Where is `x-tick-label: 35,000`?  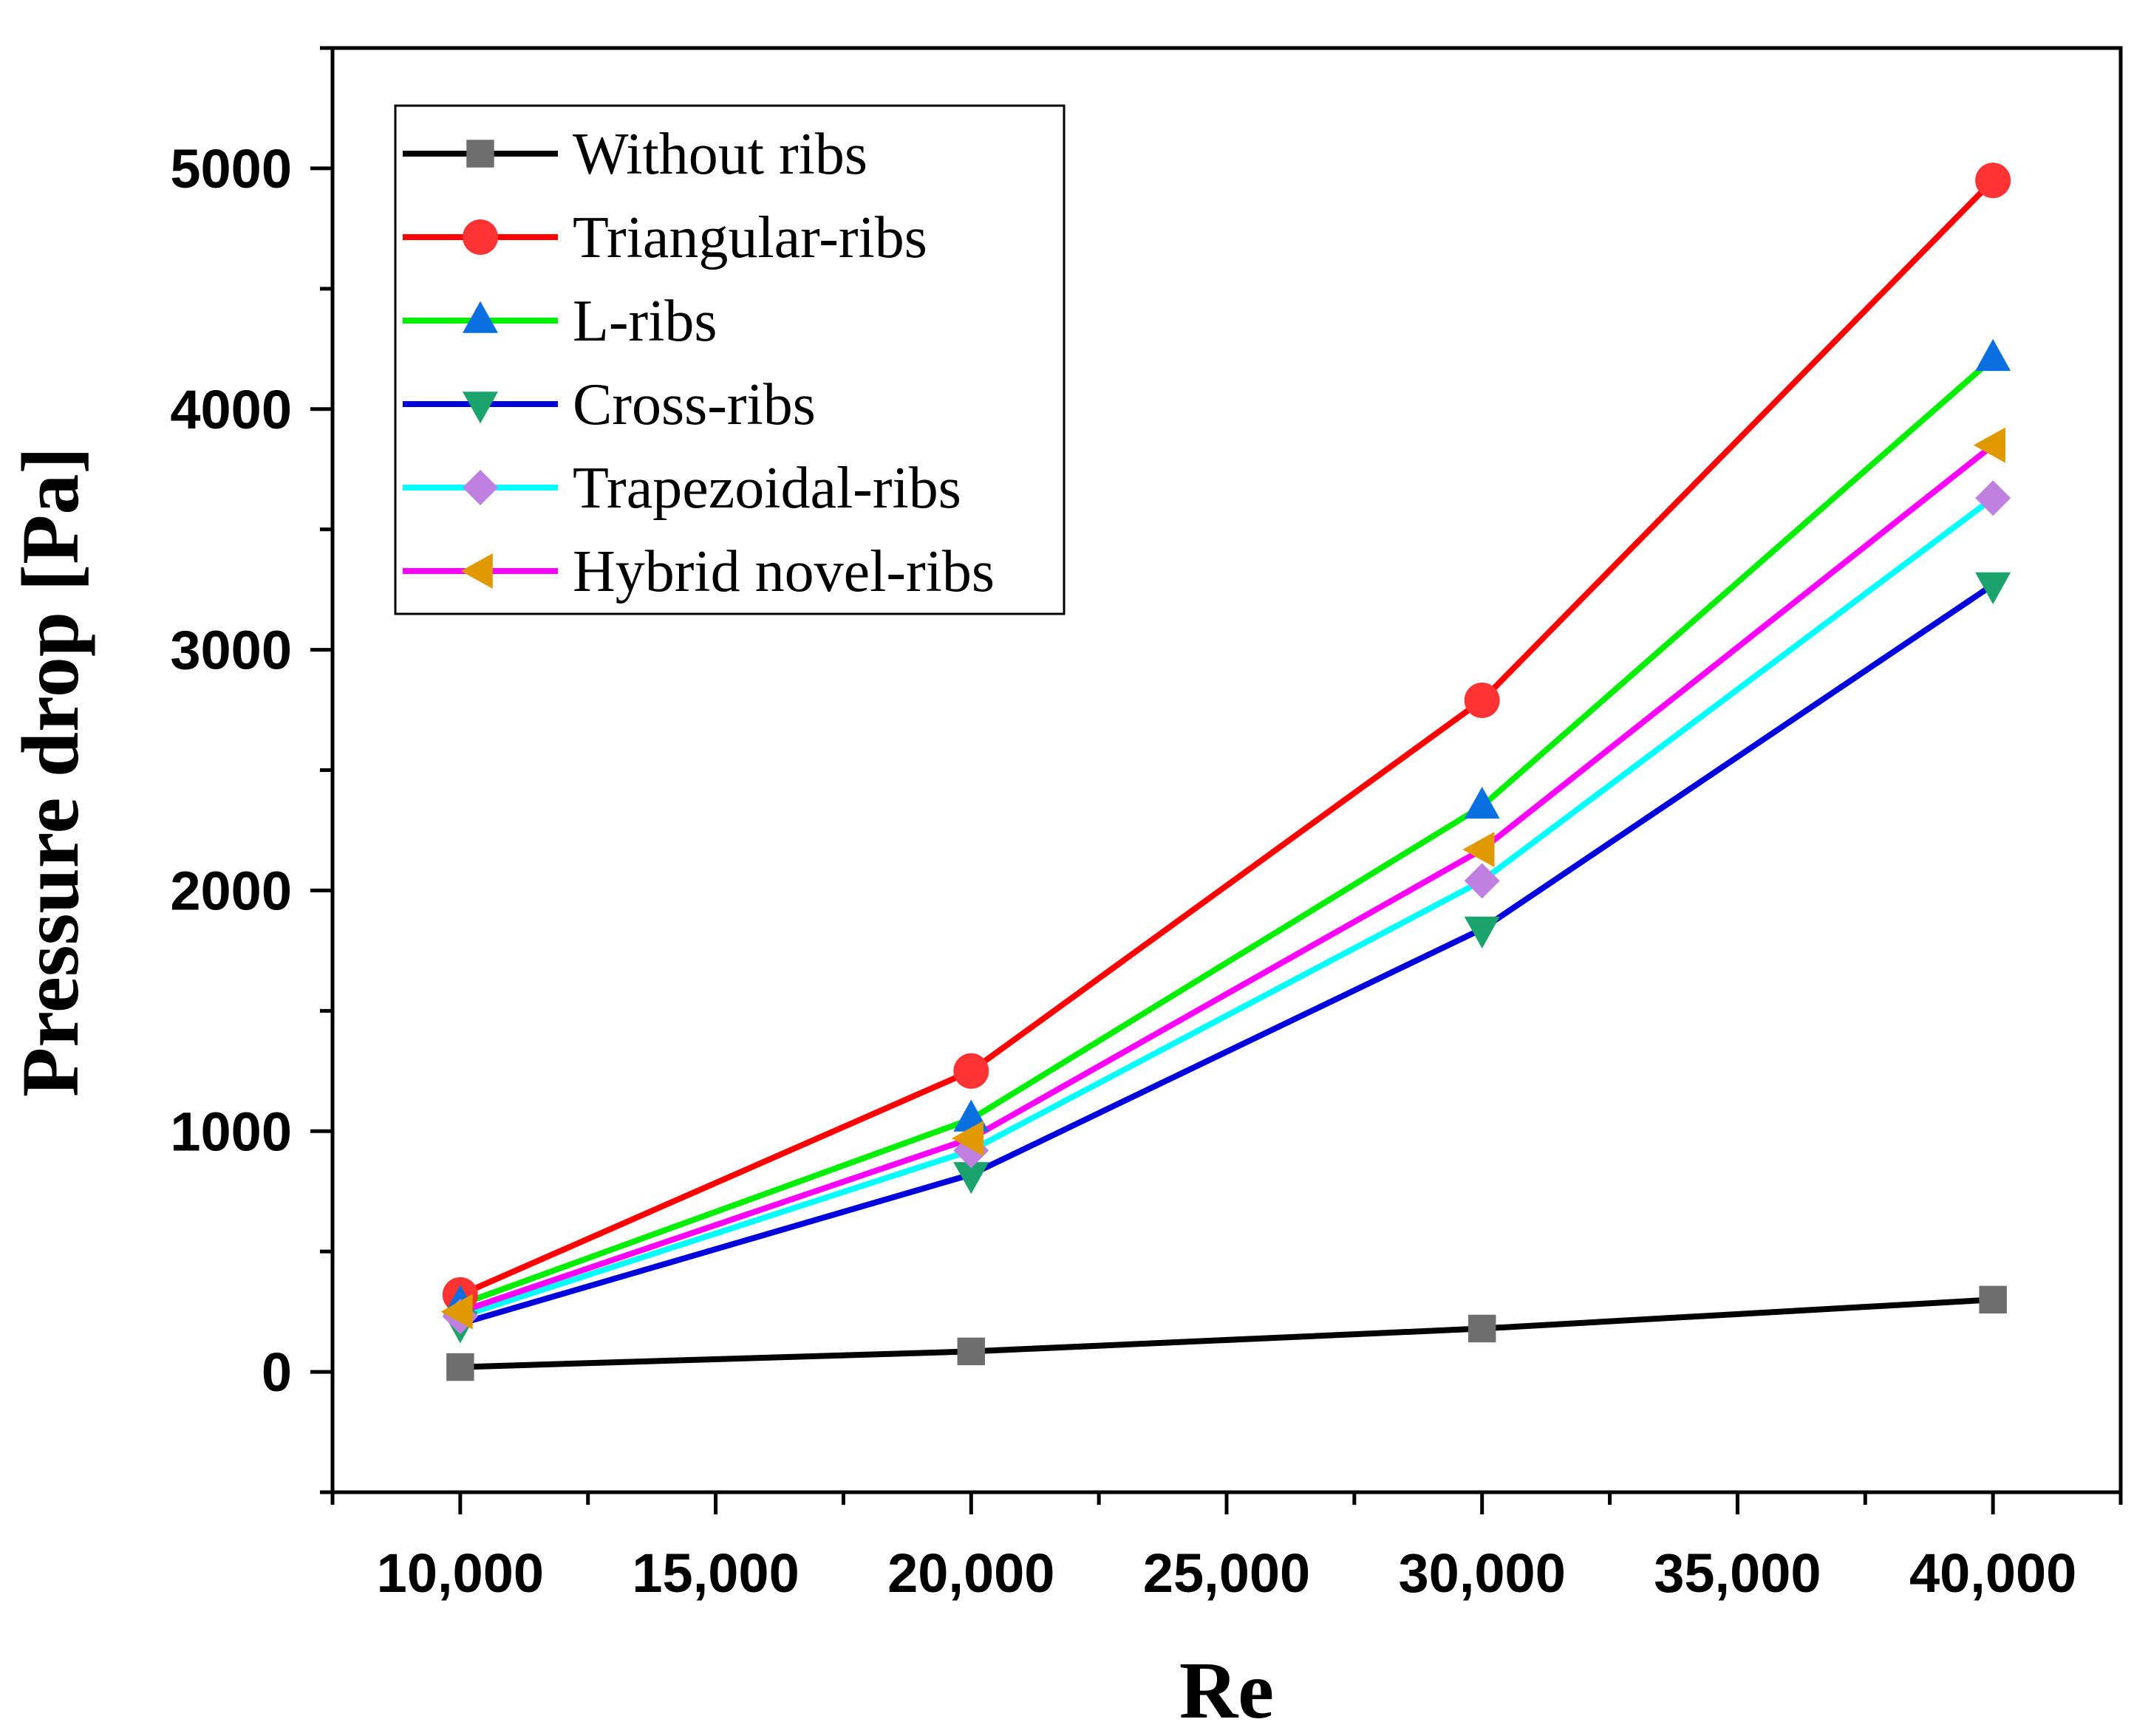
x-tick-label: 35,000 is located at coordinates (1737, 1573).